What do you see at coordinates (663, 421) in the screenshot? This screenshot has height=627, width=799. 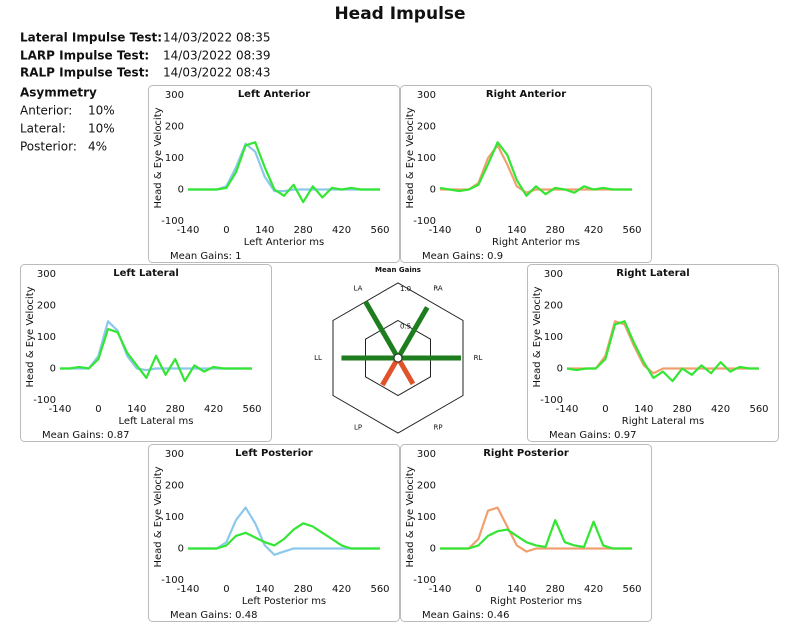 I see `x-axis-label: Right Lateral ms` at bounding box center [663, 421].